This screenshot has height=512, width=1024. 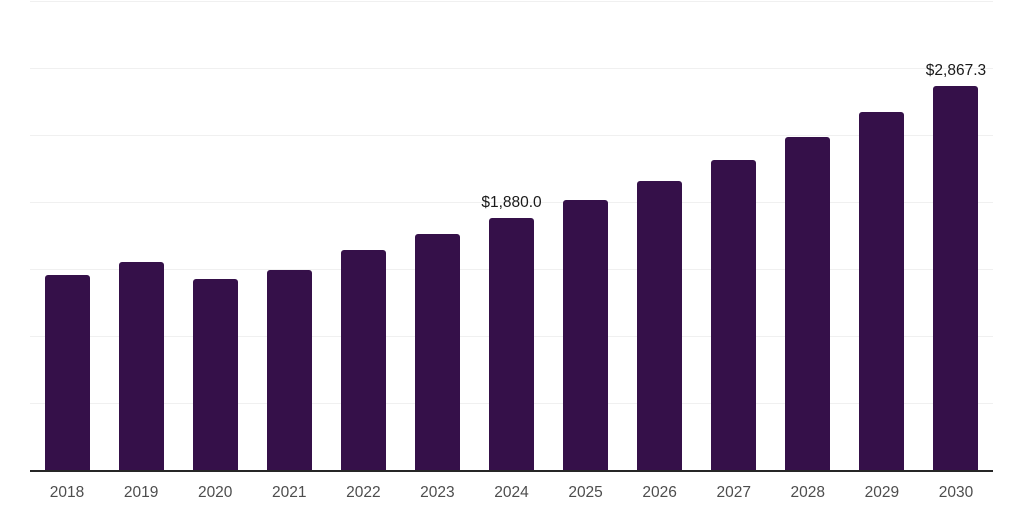 I want to click on x-tick-label-2024: 2024, so click(x=511, y=492).